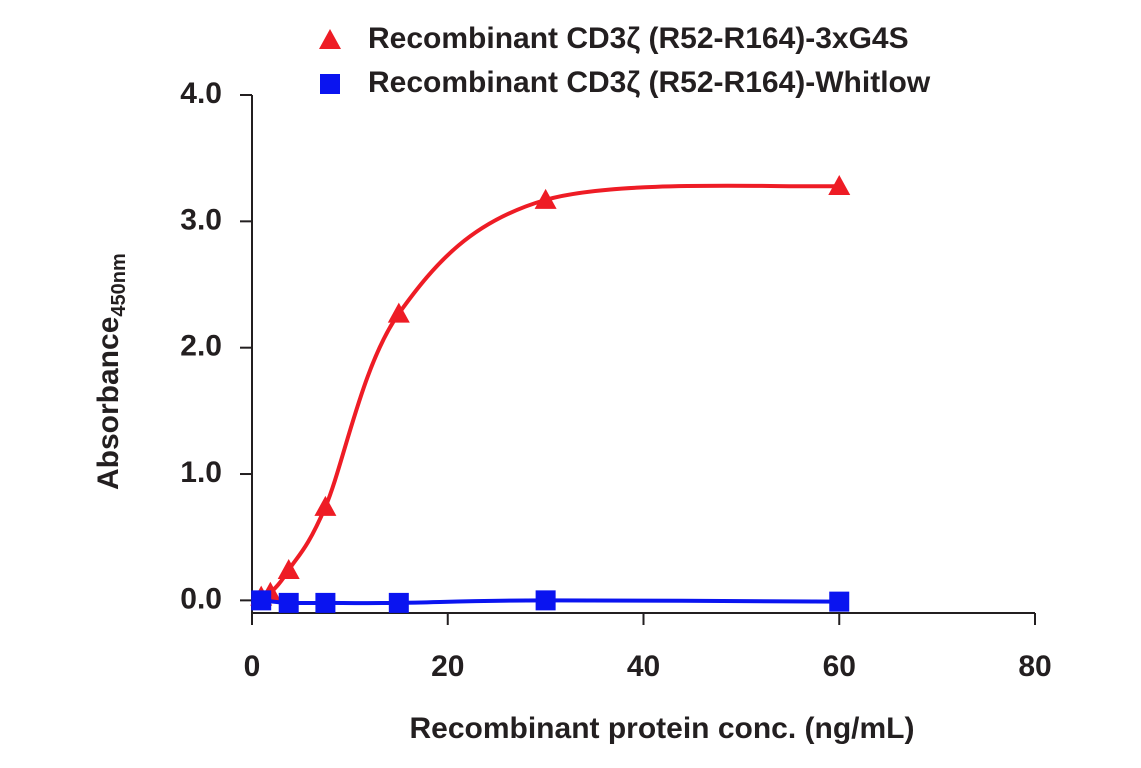 The height and width of the screenshot is (768, 1141). I want to click on y-tick-label: 1.0, so click(201, 472).